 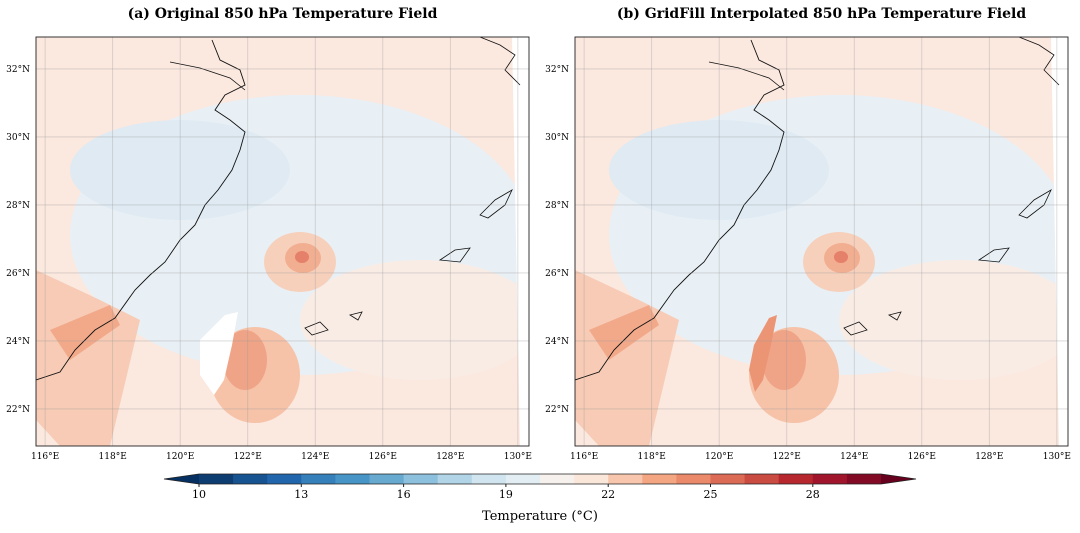 What do you see at coordinates (506, 494) in the screenshot?
I see `colorbar-tick-label: 19` at bounding box center [506, 494].